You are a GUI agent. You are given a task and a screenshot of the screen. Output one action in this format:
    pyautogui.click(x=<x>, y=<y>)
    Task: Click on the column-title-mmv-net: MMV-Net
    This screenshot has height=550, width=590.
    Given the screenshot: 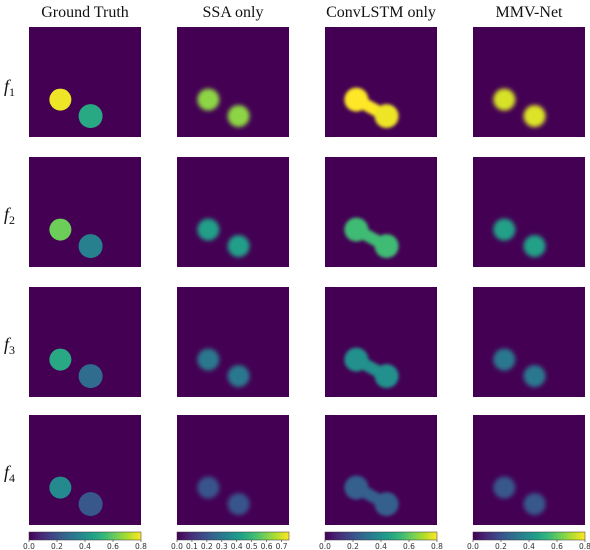 What is the action you would take?
    pyautogui.click(x=530, y=12)
    